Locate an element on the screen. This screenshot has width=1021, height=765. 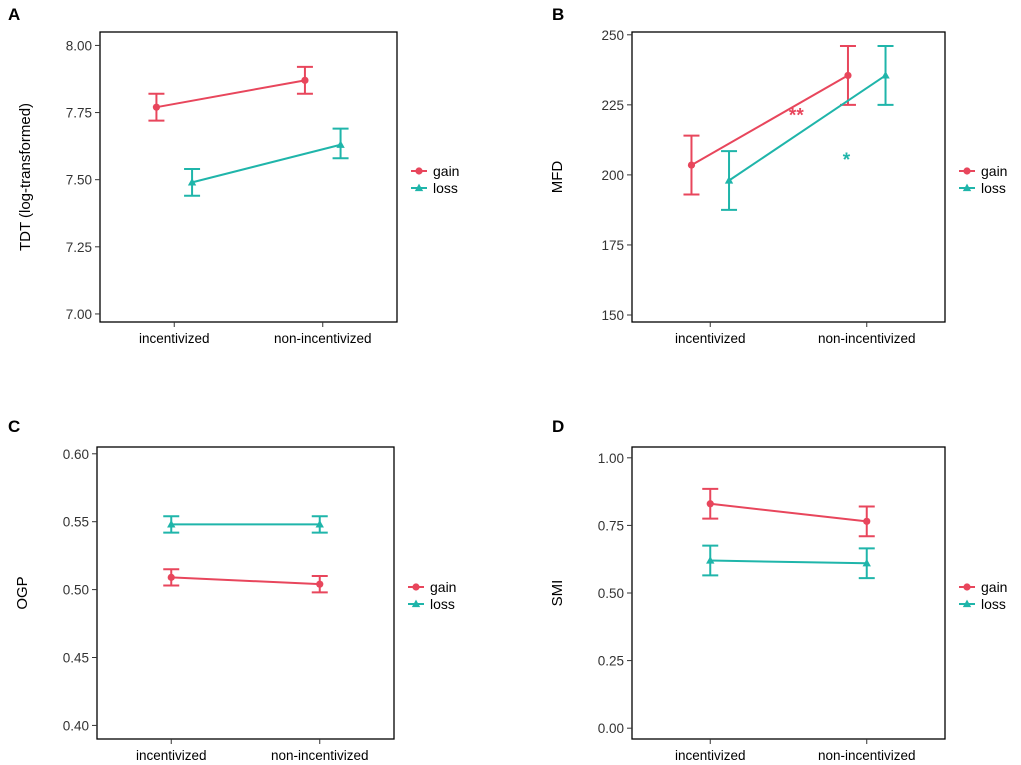
y-tick-label: 0.25 is located at coordinates (611, 661).